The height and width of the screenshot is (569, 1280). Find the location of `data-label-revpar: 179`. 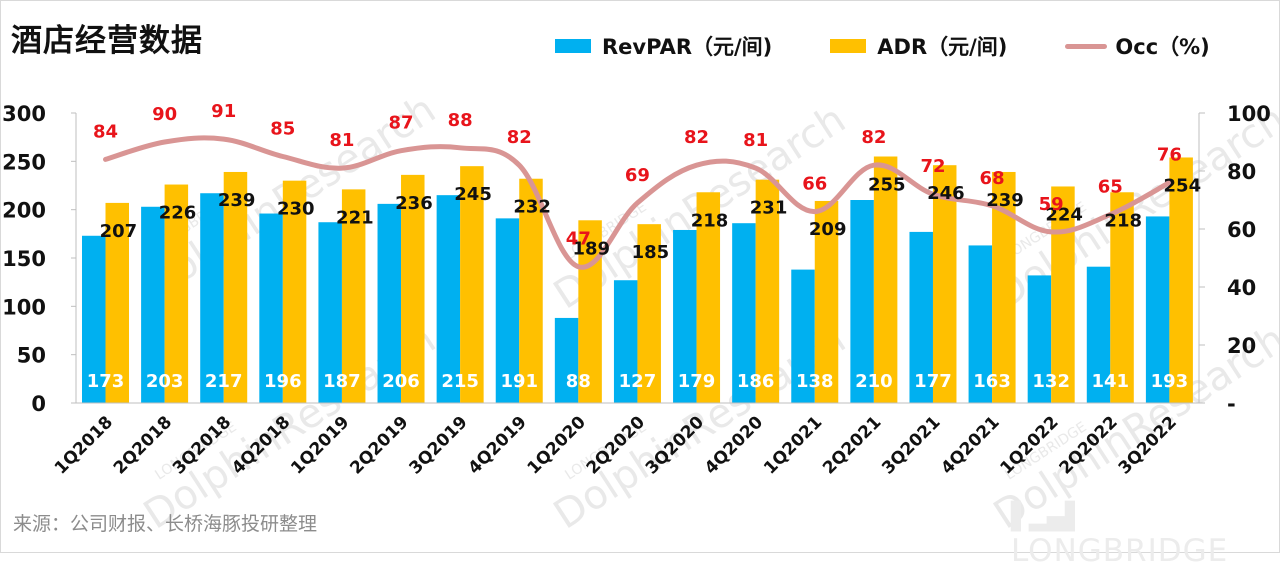

data-label-revpar: 179 is located at coordinates (697, 381).